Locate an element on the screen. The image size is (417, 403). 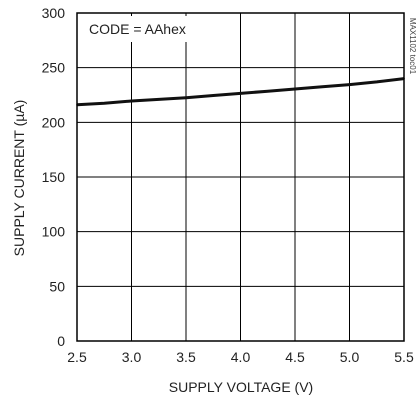
x-axis-title: SUPPLY VOLTAGE (V) is located at coordinates (241, 387).